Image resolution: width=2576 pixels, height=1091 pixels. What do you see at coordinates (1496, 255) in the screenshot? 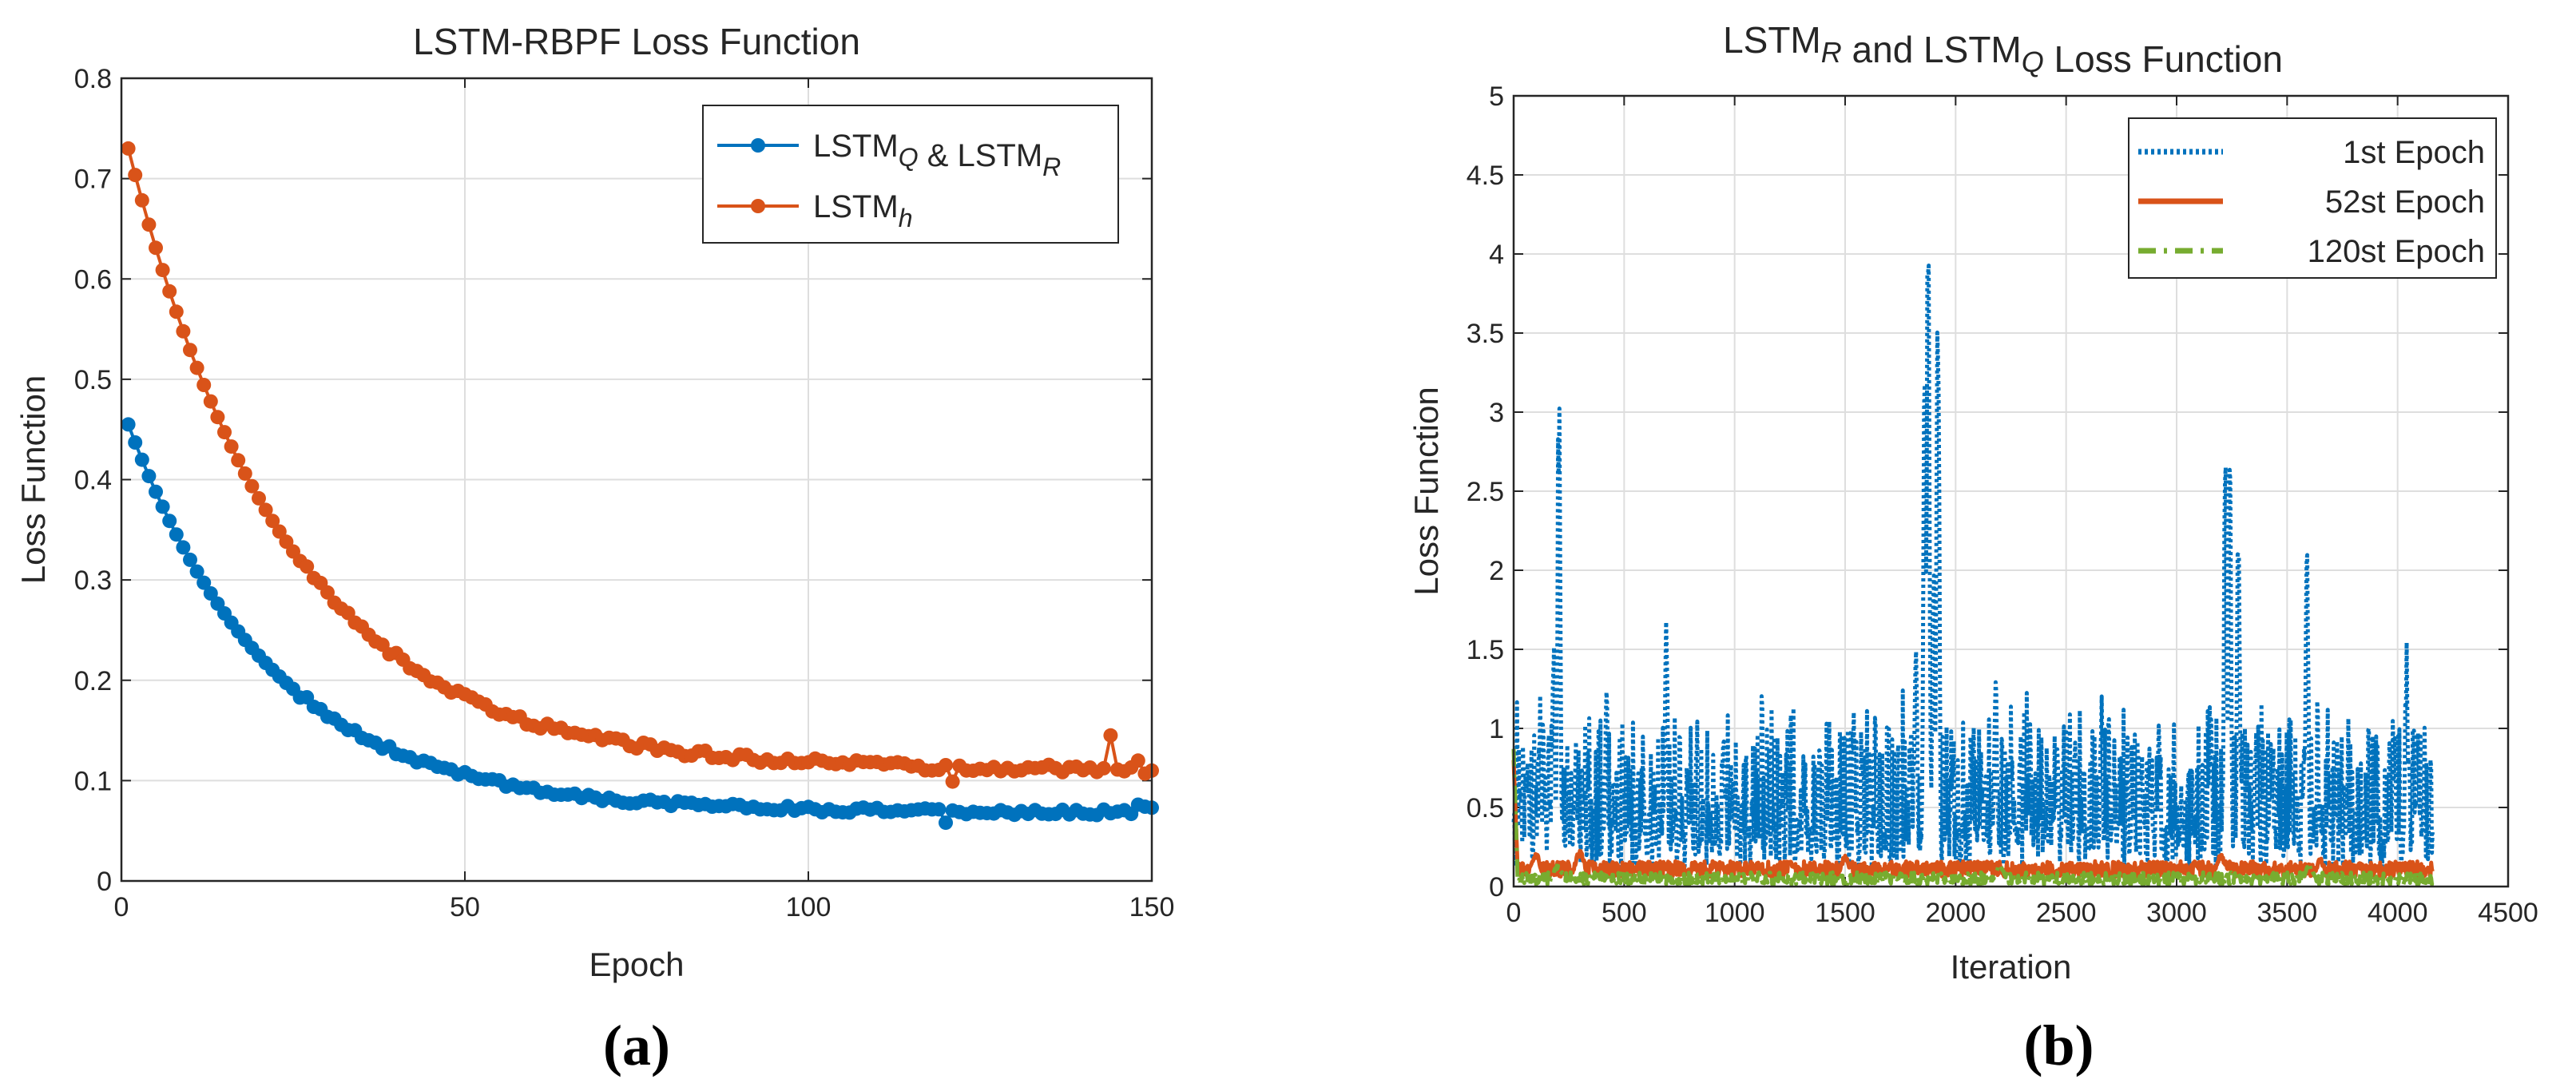
I see `y-tick-label: 4` at bounding box center [1496, 255].